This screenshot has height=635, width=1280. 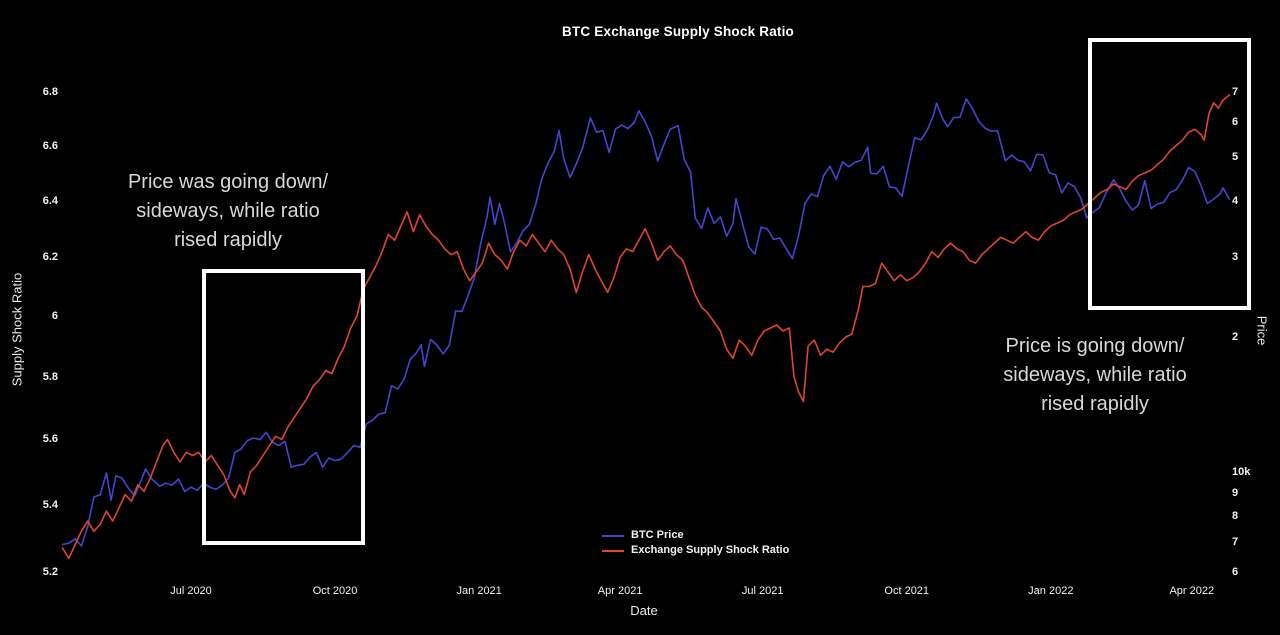 I want to click on x-tick: Apr 2022, so click(x=1192, y=591).